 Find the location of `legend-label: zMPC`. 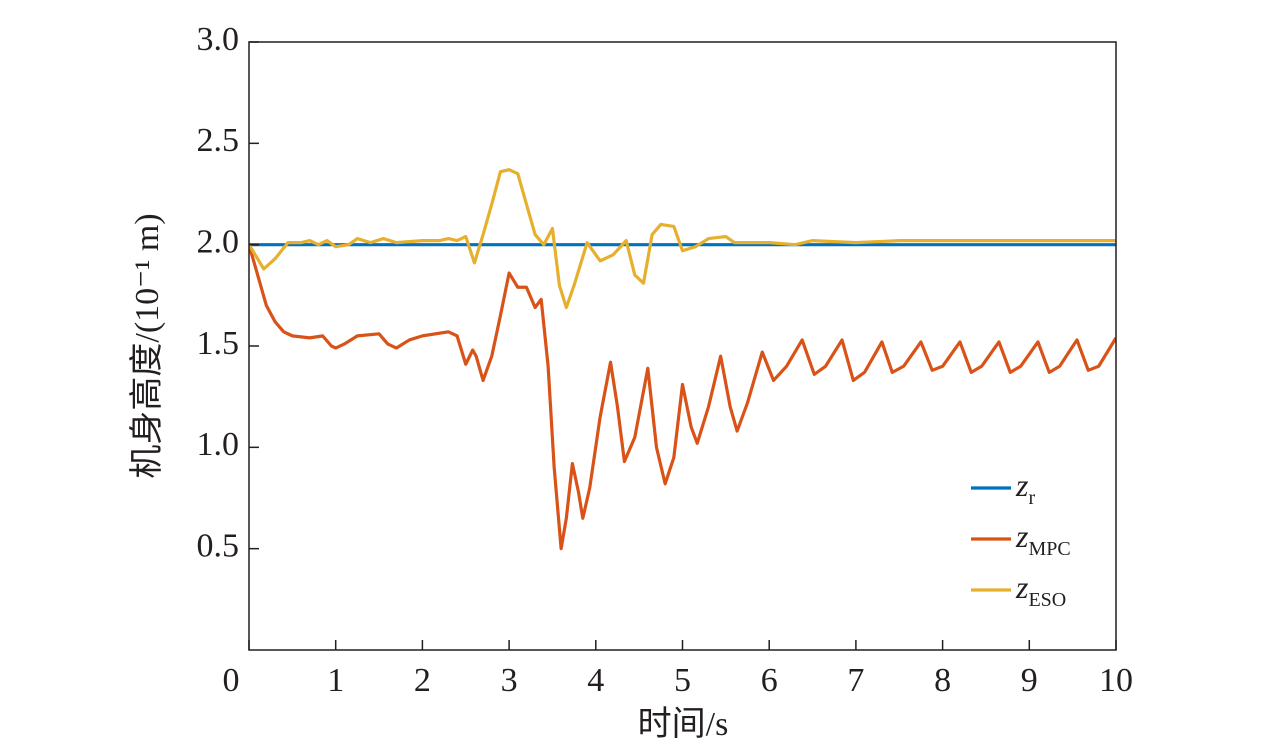

legend-label: zMPC is located at coordinates (1043, 539).